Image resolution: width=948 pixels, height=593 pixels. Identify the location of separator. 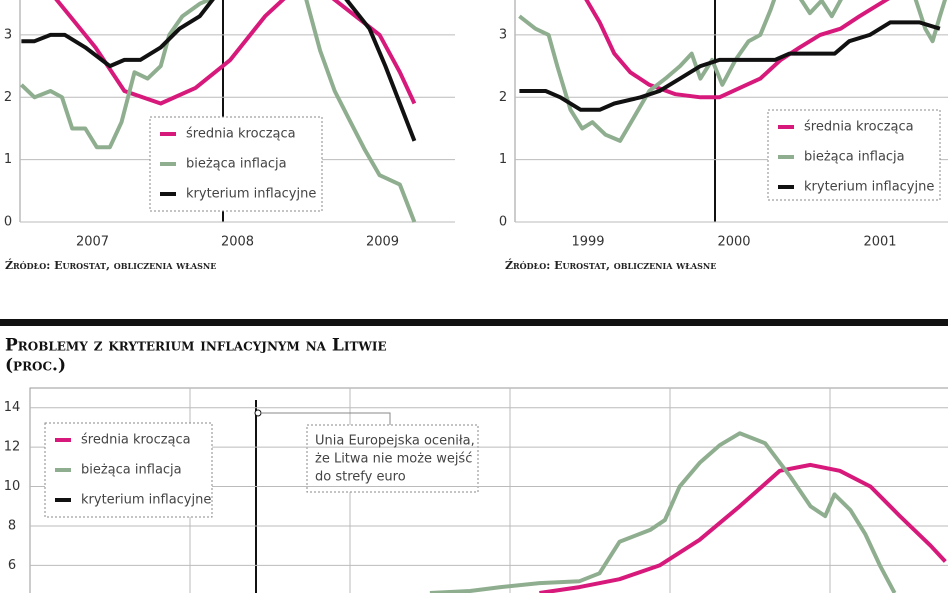
(474, 322).